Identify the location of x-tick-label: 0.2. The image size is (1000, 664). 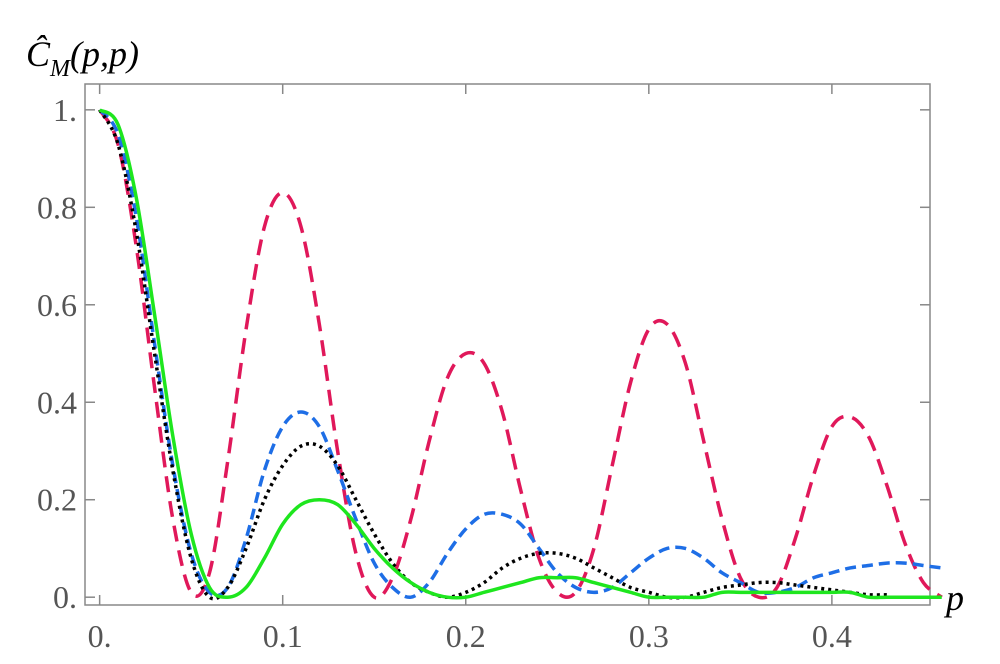
(466, 636).